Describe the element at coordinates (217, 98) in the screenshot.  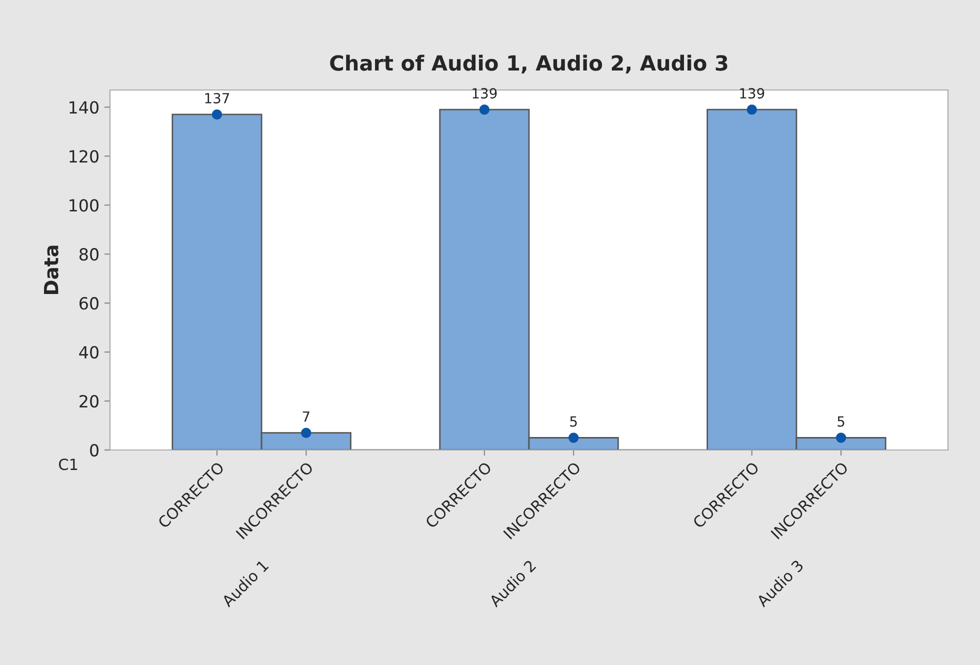
I see `data-label: 137` at that location.